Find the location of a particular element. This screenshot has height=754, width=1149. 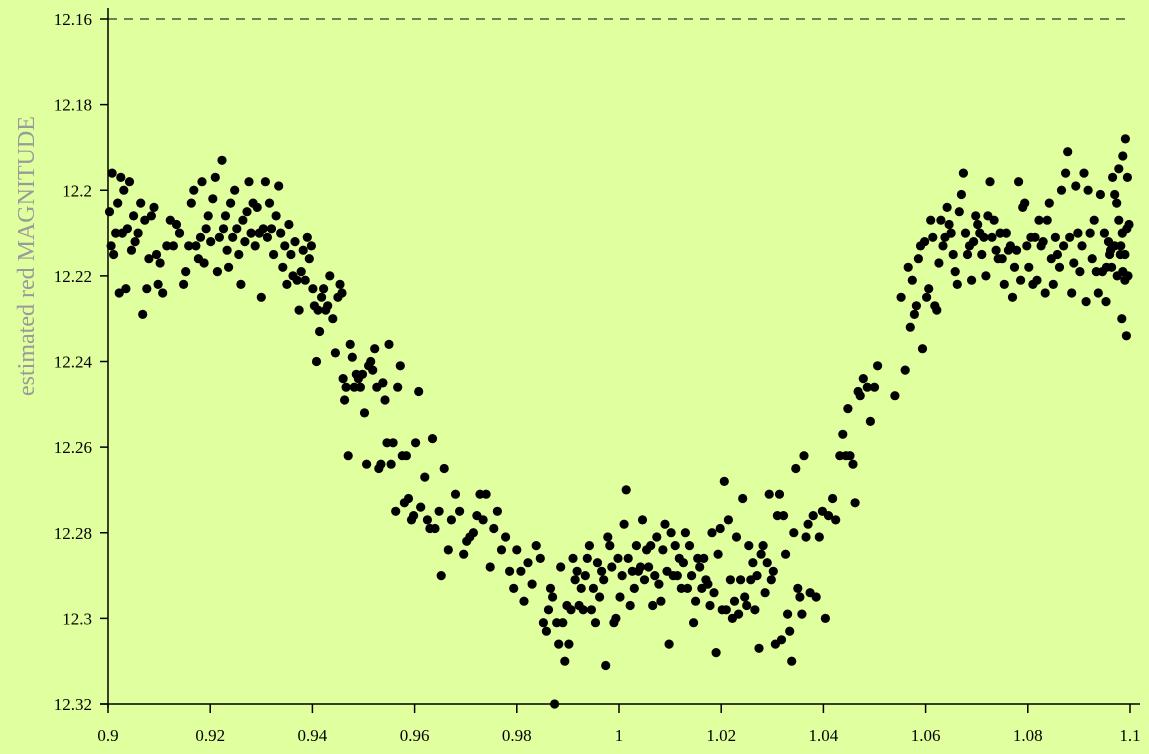

x-axis-ticks: 0.9 0.92 0.94 0.96 0.98 1 1.02 1.04 1.06 1.08 1.1 is located at coordinates (619, 724).